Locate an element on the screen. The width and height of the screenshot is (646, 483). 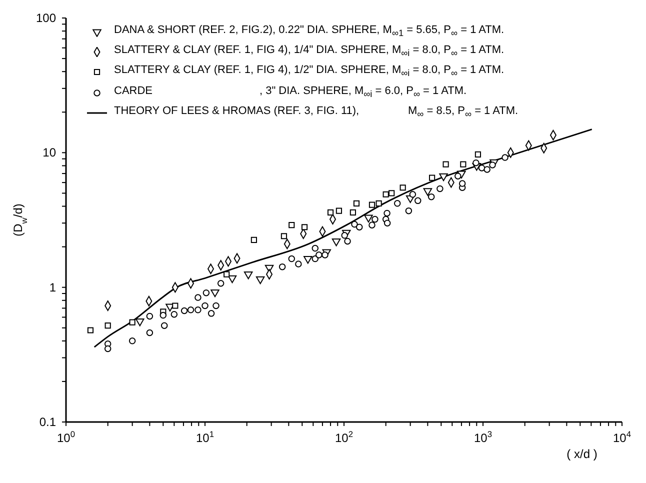
x-tick-label: 10$^{0}$ is located at coordinates (66, 437).